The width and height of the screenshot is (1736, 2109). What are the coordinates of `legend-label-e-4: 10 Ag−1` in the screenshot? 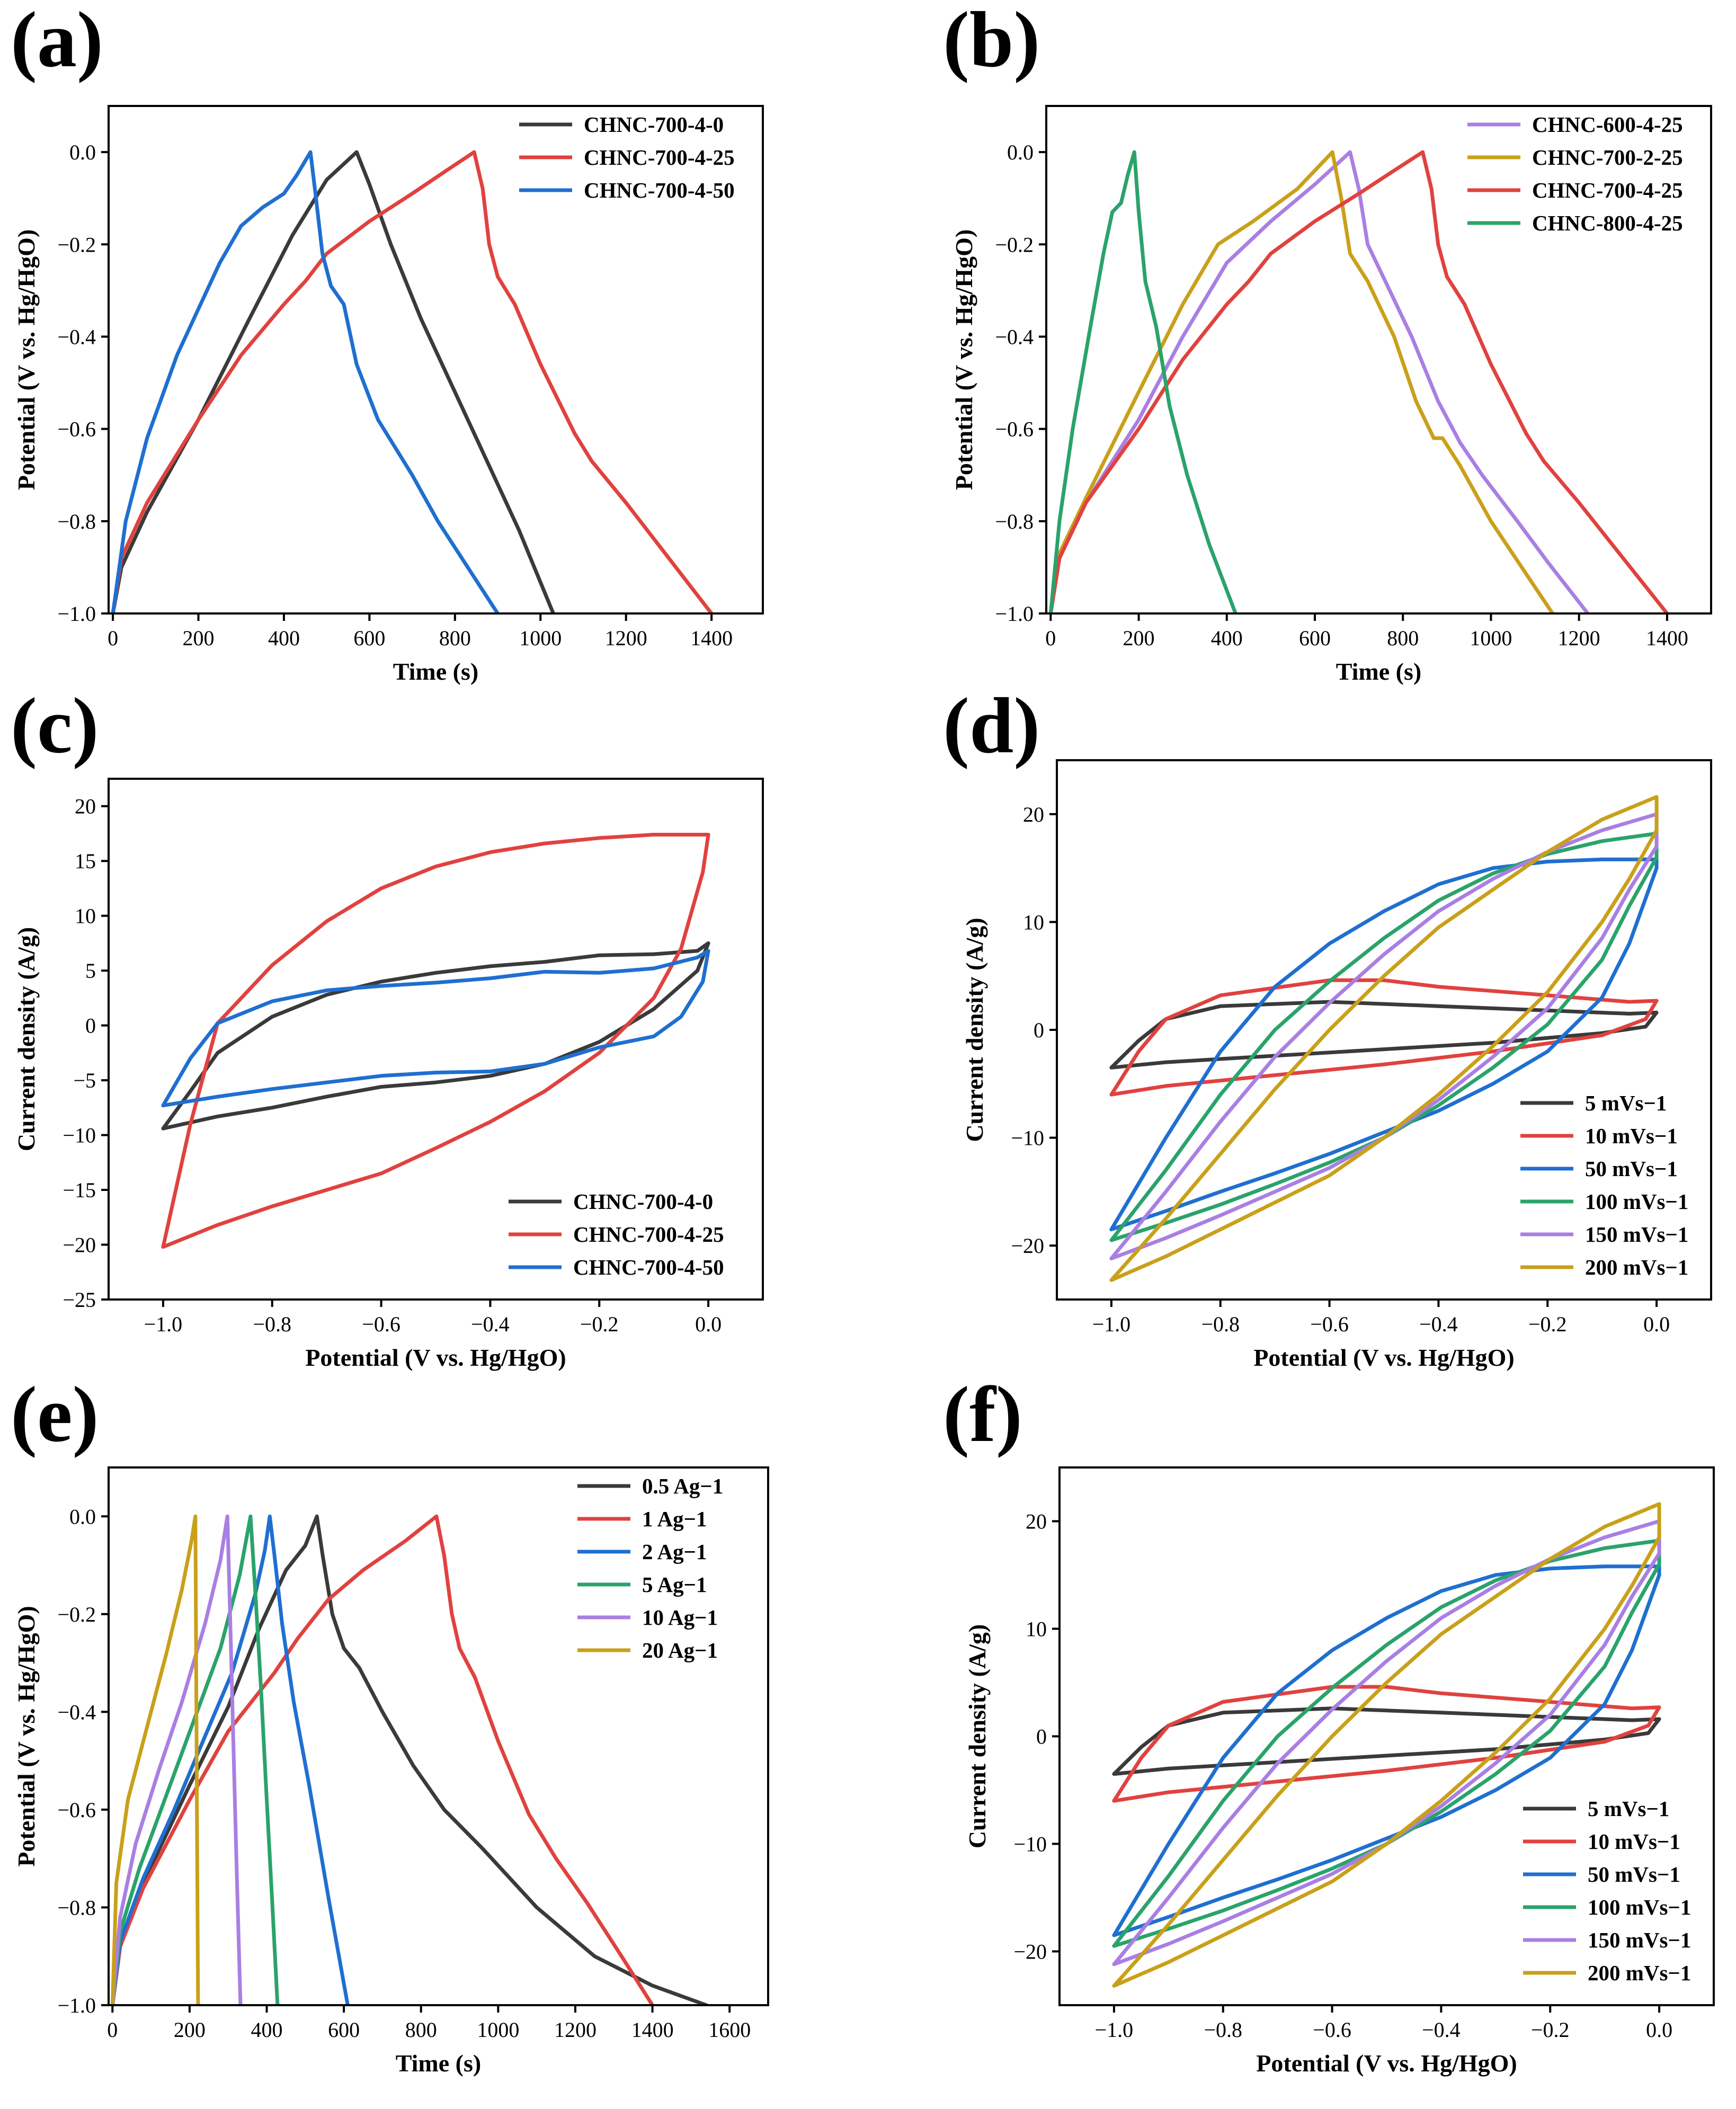 It's located at (680, 1617).